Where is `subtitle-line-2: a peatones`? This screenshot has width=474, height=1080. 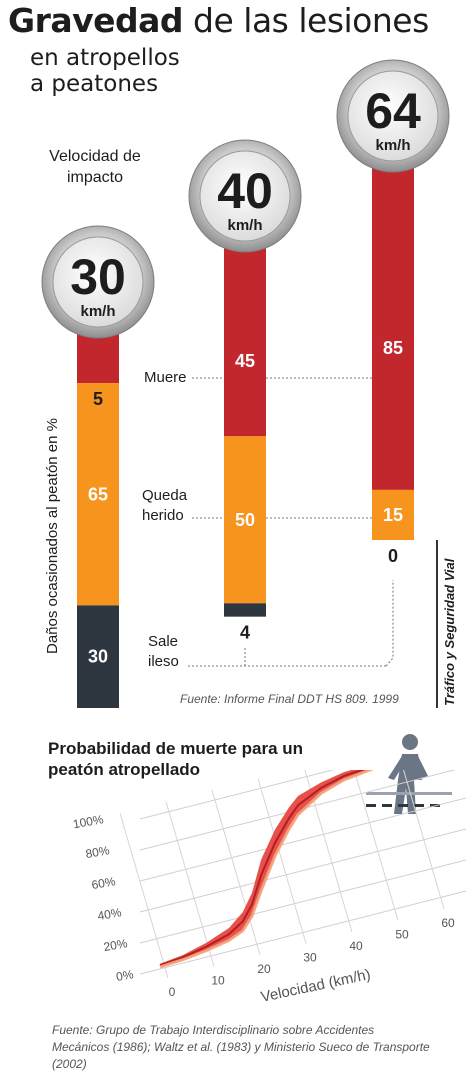
subtitle-line-2: a peatones is located at coordinates (94, 84).